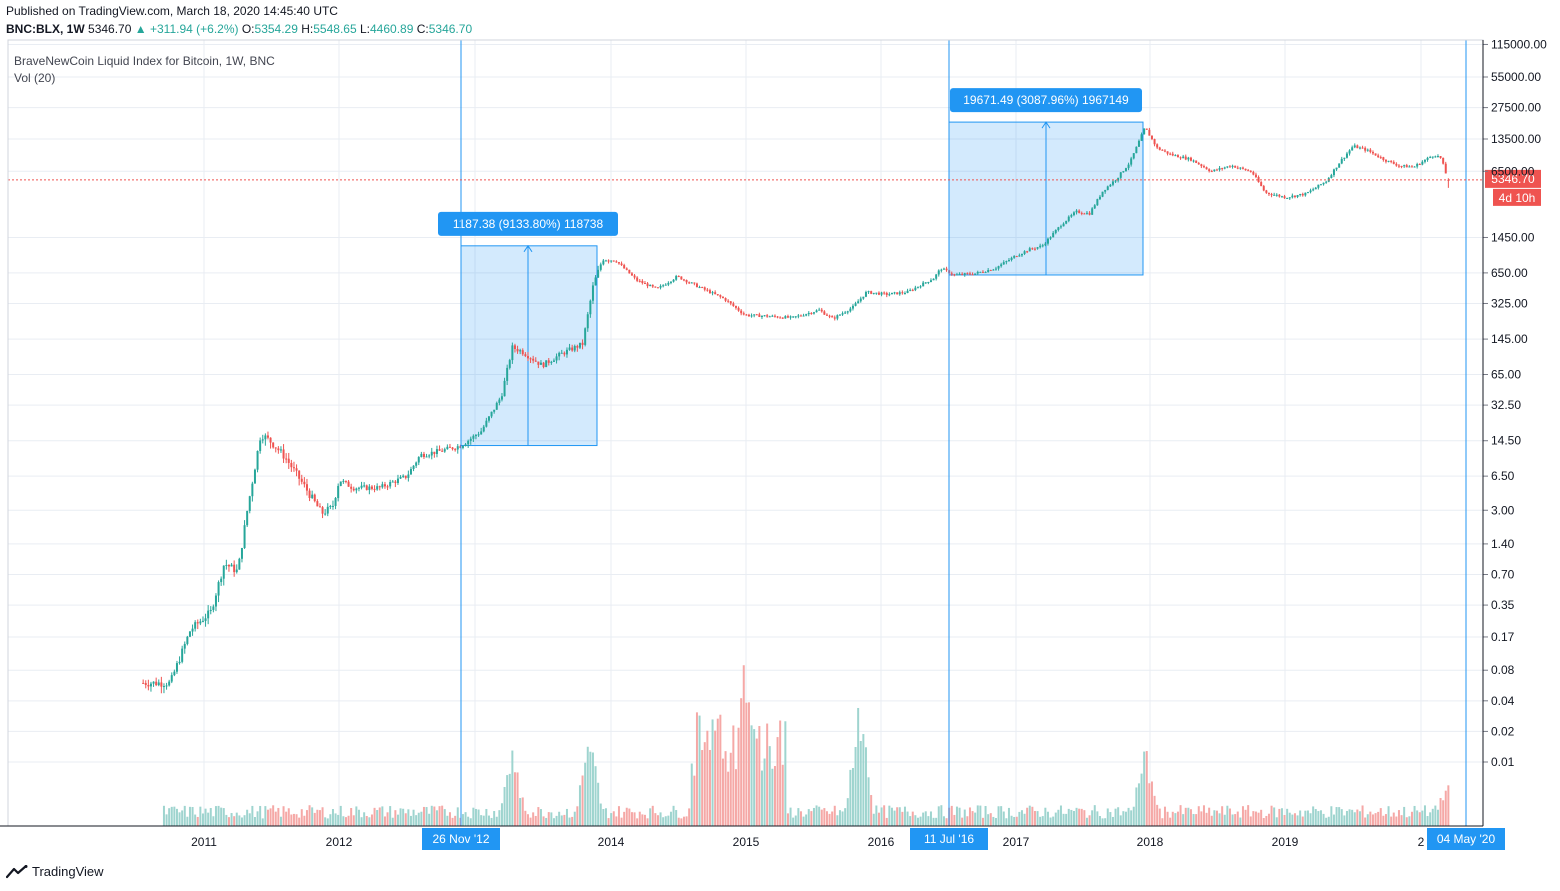 Image resolution: width=1560 pixels, height=891 pixels. Describe the element at coordinates (1513, 171) in the screenshot. I see `price-tick-label: 6500.00` at that location.